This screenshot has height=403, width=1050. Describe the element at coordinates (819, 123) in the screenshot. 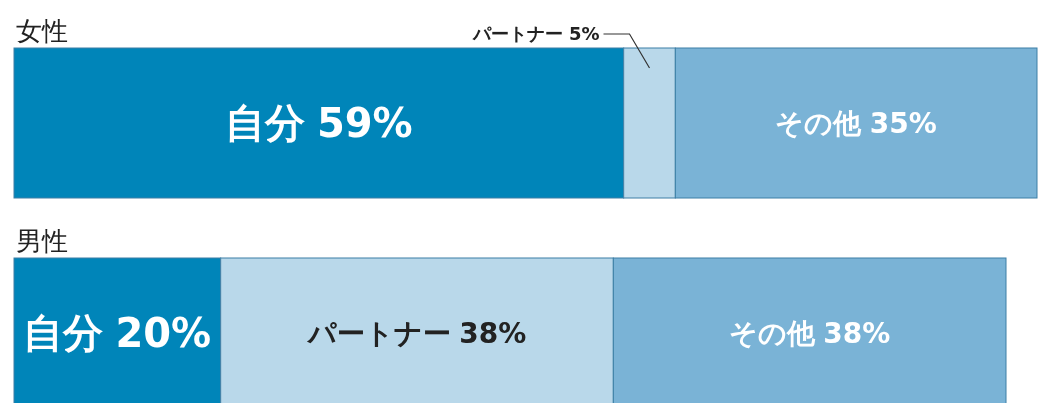

I see `series-label: その他` at that location.